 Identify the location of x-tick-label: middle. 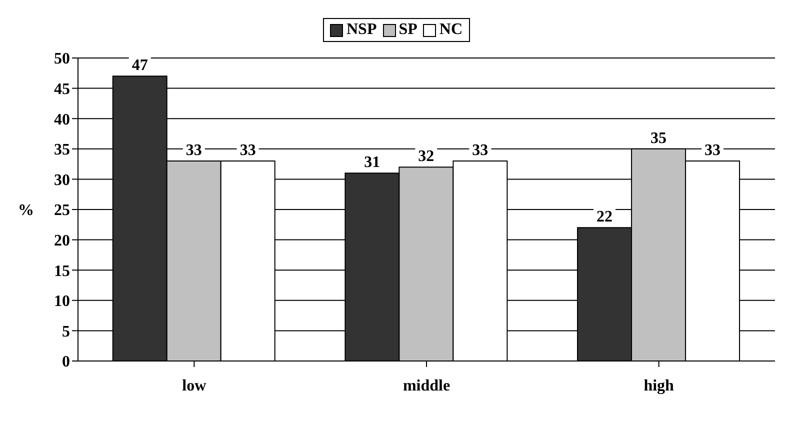
(426, 385).